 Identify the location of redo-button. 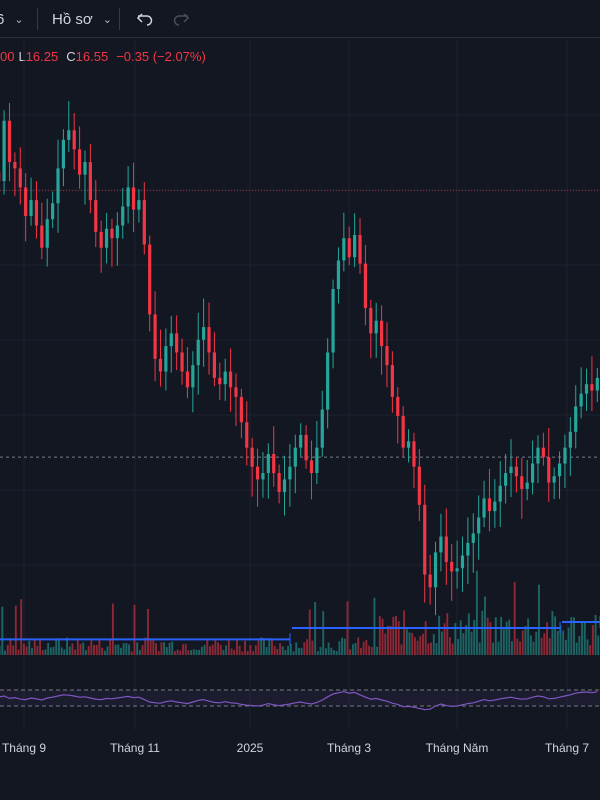
(181, 19).